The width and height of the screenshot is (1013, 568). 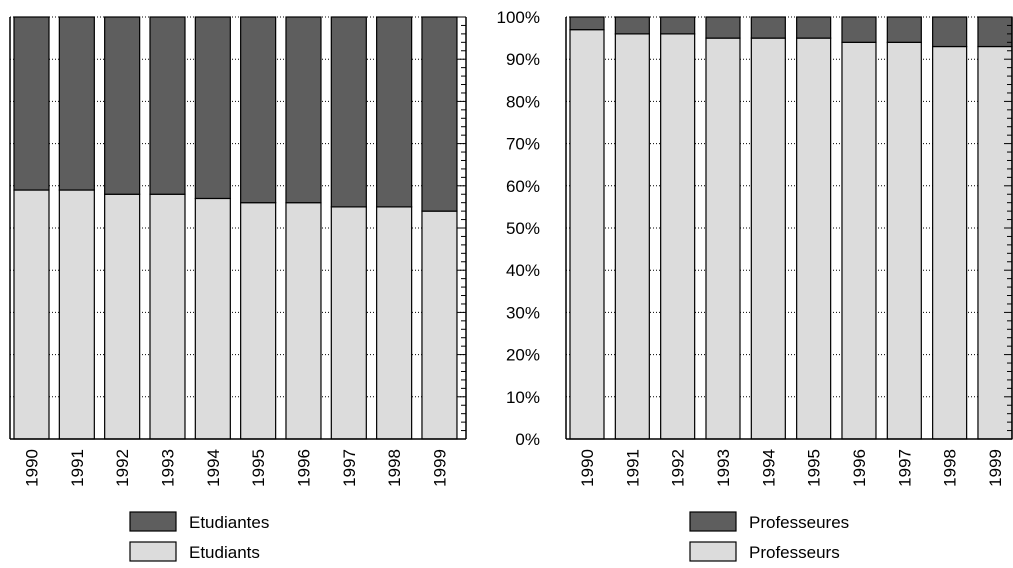 What do you see at coordinates (229, 522) in the screenshot?
I see `legend-label: Etudiantes` at bounding box center [229, 522].